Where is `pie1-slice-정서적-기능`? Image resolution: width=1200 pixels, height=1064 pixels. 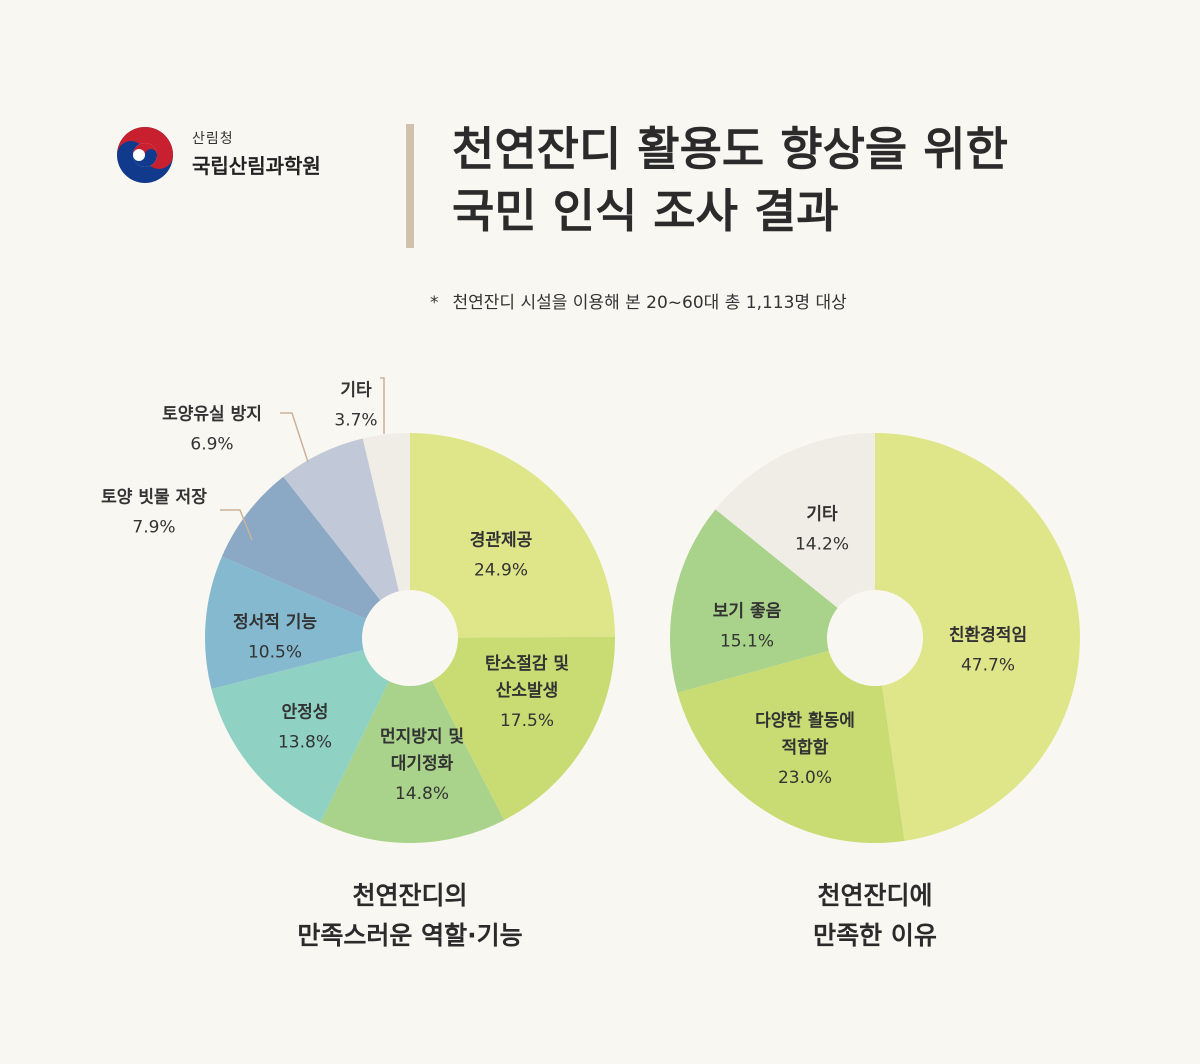 pie1-slice-정서적-기능 is located at coordinates (307, 622).